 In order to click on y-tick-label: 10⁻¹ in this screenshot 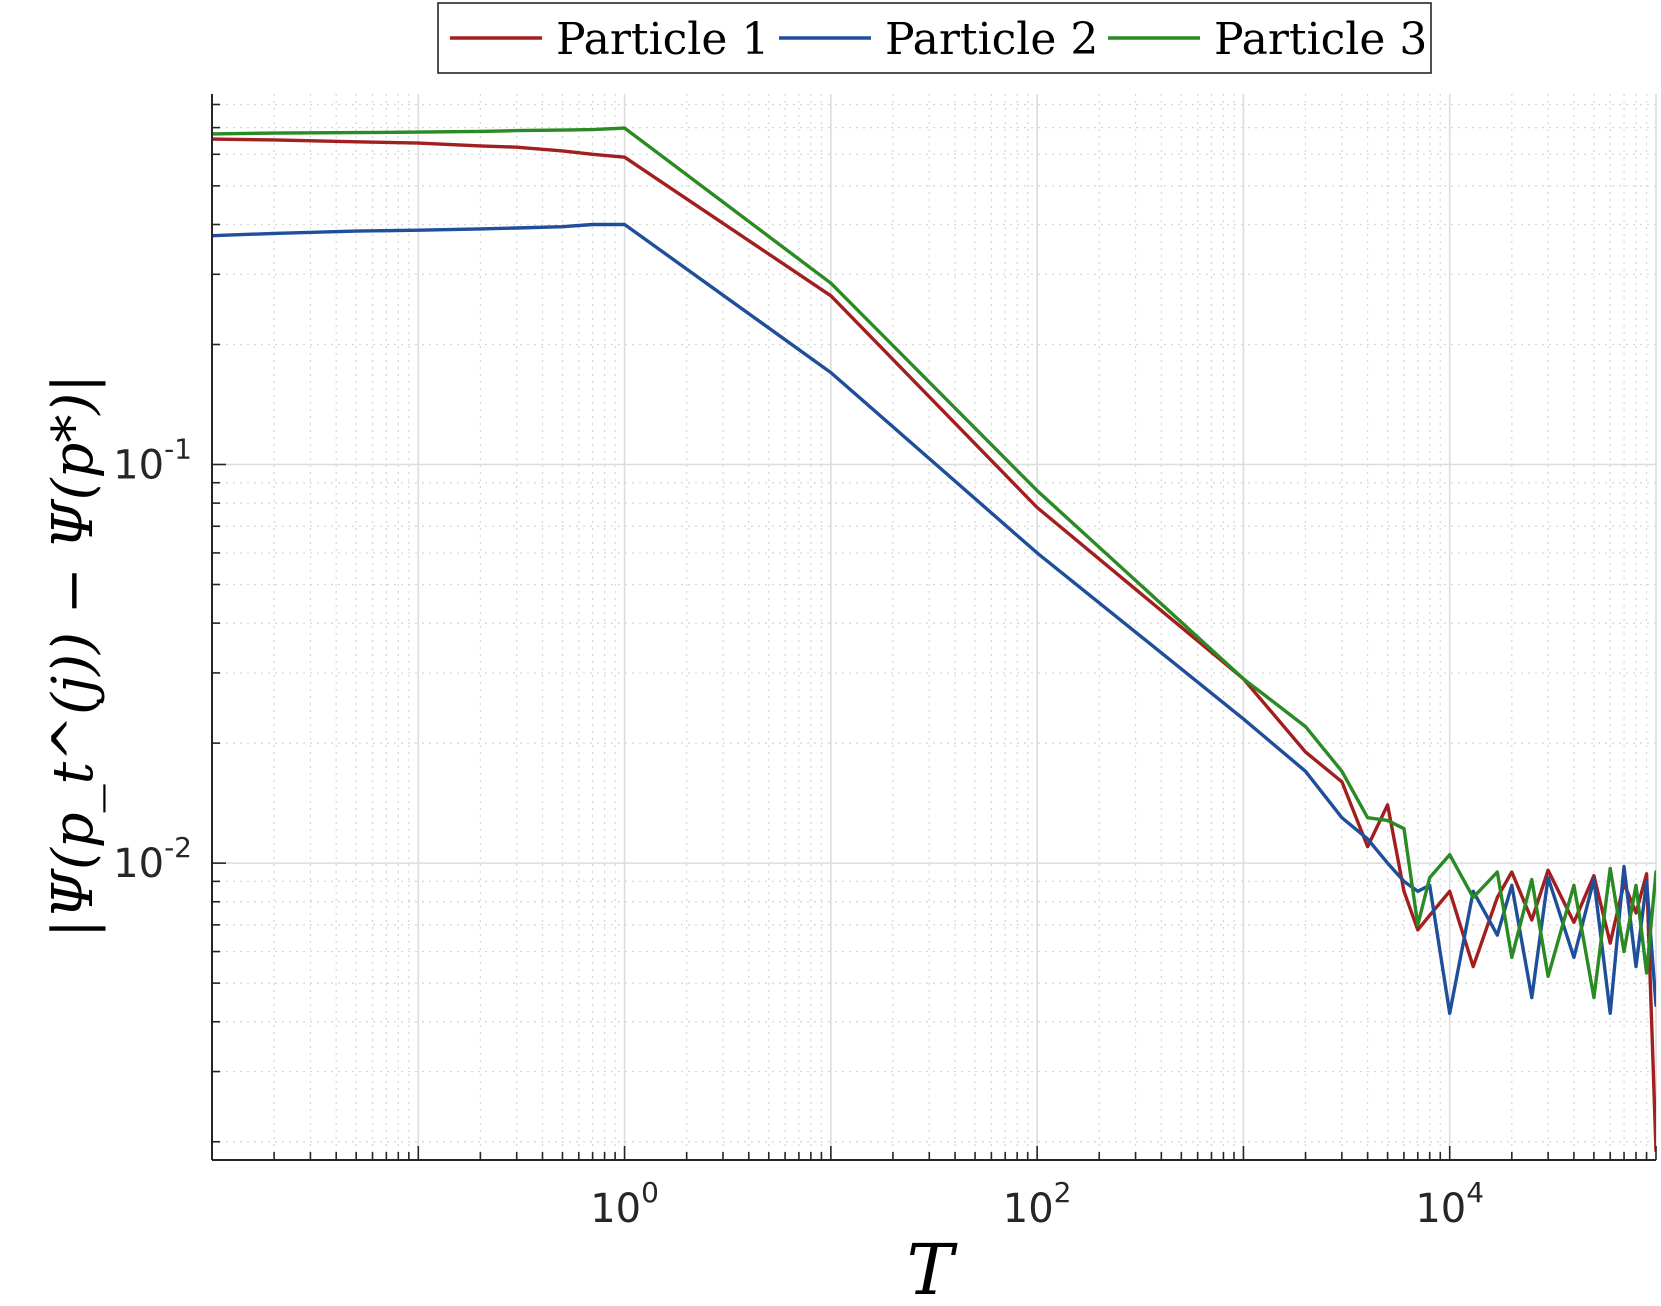, I will do `click(152, 460)`.